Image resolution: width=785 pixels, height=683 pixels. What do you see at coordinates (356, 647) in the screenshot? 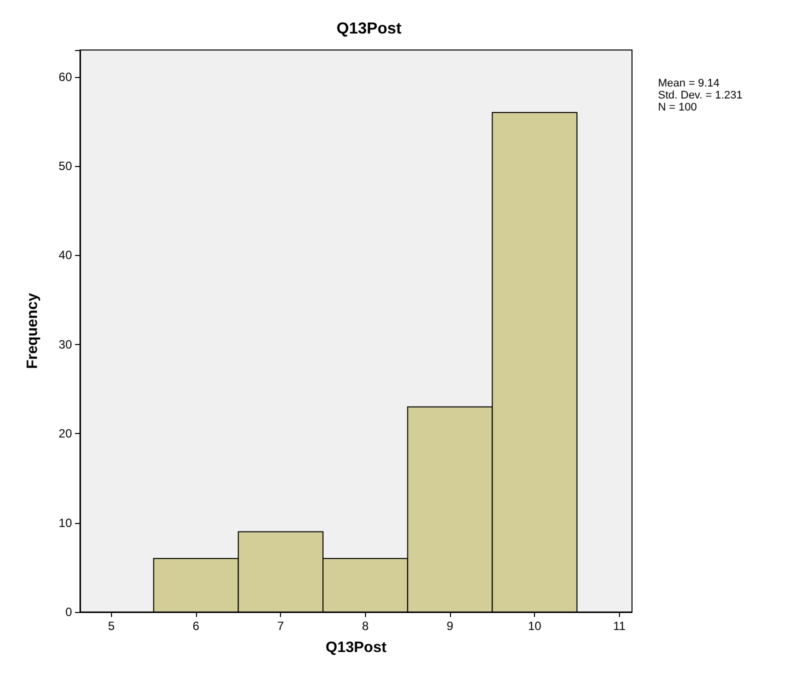
I see `x-axis-title: Q13Post` at bounding box center [356, 647].